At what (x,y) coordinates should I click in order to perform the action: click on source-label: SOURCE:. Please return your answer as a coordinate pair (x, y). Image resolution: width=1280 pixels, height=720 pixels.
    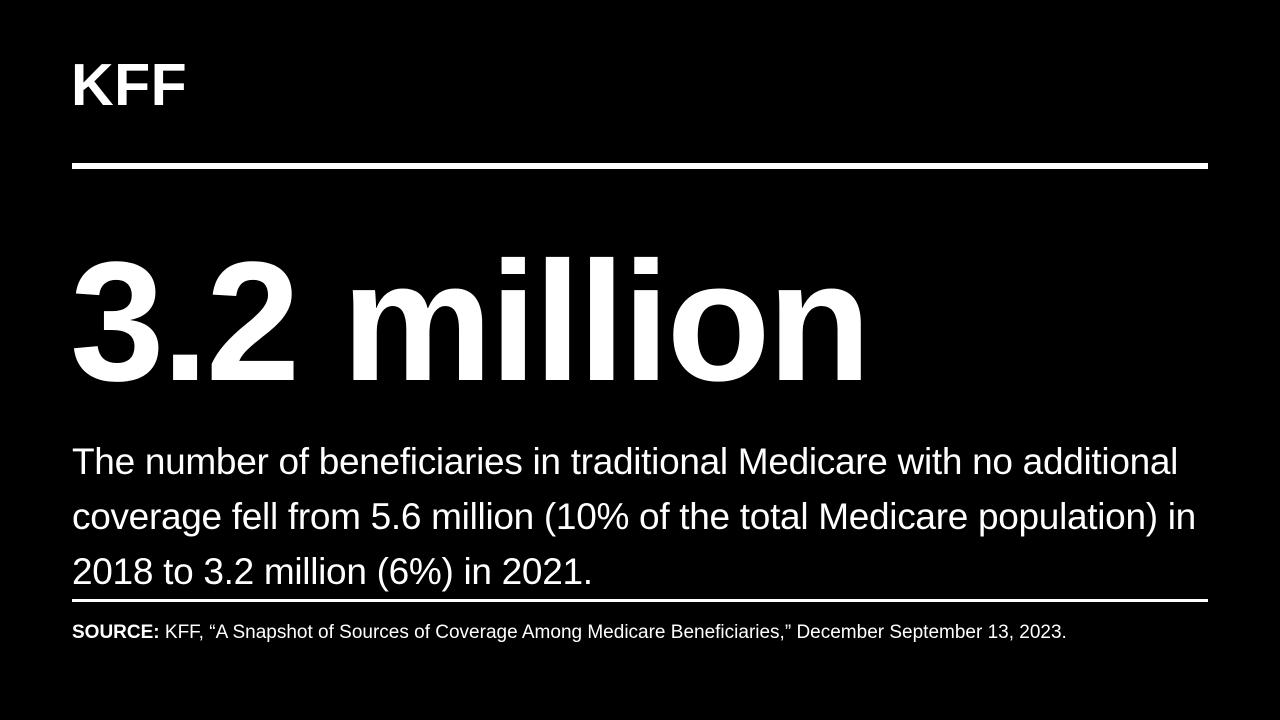
    Looking at the image, I should click on (116, 632).